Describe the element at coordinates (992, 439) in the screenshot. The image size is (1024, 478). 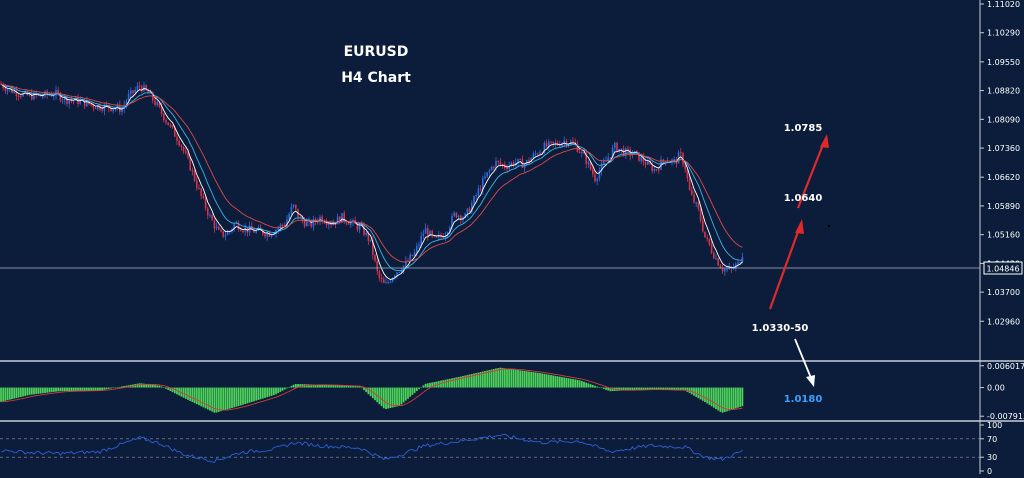
I see `oscillator-2-tick-label: 70` at that location.